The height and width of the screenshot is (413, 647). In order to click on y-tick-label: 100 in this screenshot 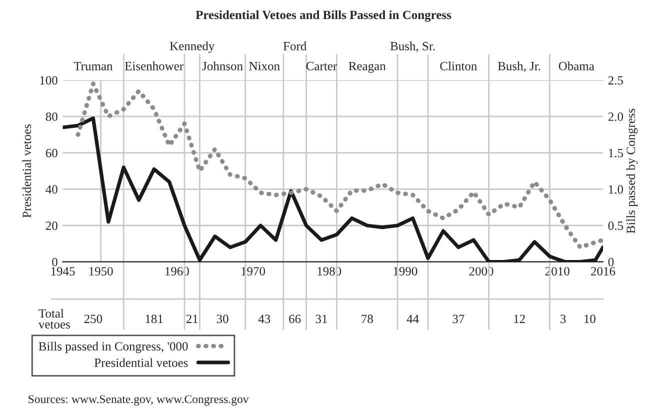, I will do `click(49, 80)`.